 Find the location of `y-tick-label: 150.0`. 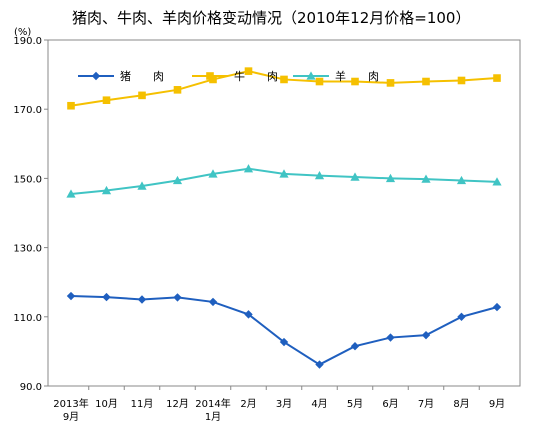

y-tick-label: 150.0 is located at coordinates (27, 179).